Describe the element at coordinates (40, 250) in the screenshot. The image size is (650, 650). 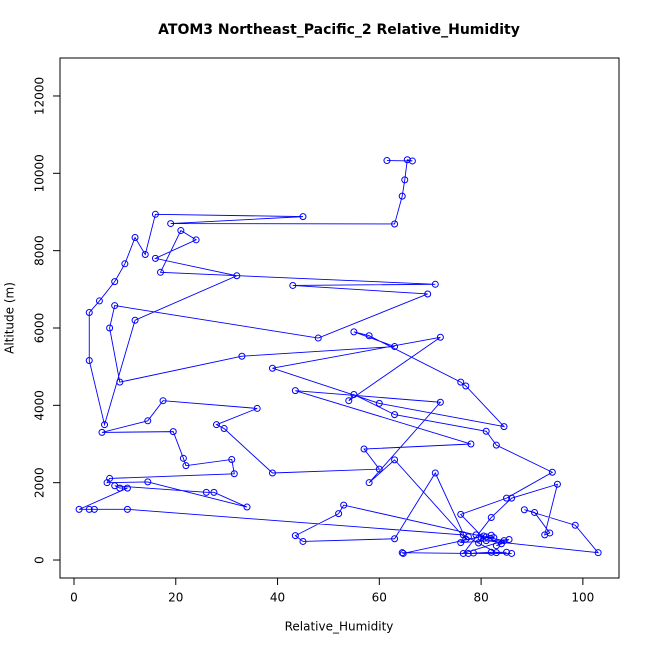
I see `y-tick-label: 8000` at that location.